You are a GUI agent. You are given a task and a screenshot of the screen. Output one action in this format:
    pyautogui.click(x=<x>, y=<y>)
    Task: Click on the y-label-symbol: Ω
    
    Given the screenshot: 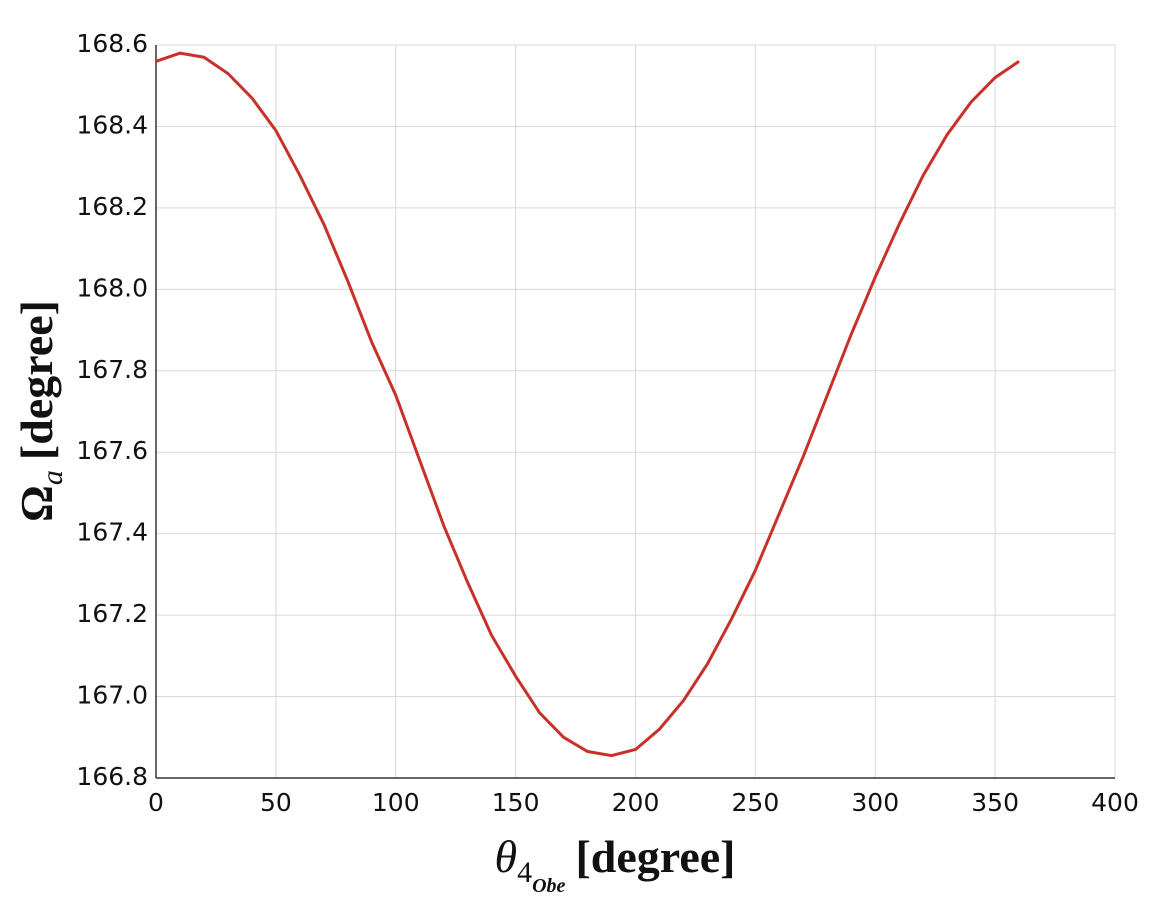 What is the action you would take?
    pyautogui.click(x=36, y=503)
    